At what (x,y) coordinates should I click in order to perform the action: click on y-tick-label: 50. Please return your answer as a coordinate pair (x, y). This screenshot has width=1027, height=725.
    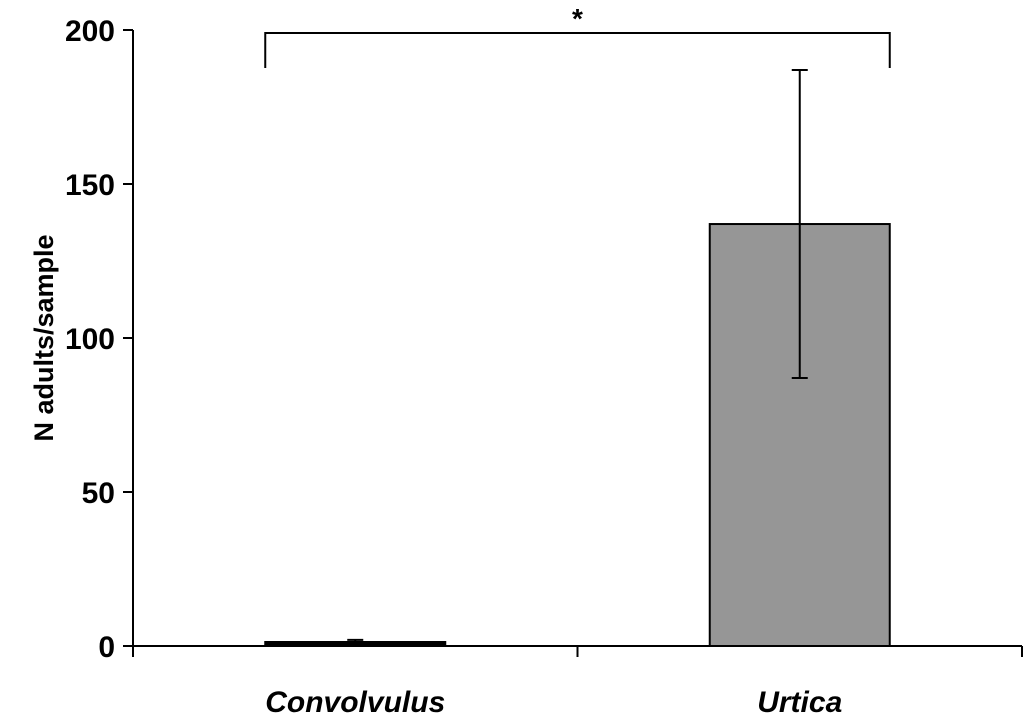
    Looking at the image, I should click on (98, 493).